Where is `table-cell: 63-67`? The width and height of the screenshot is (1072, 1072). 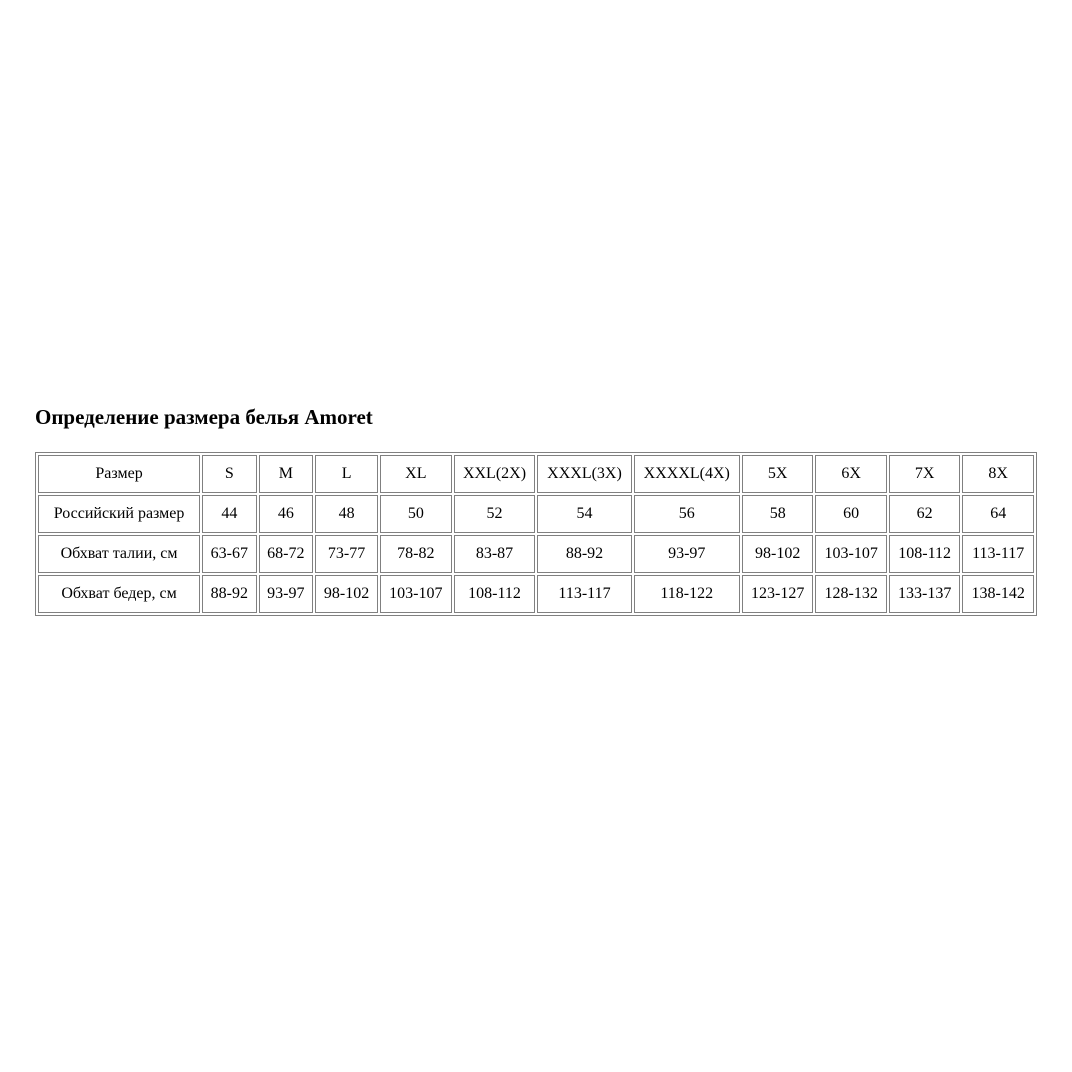 table-cell: 63-67 is located at coordinates (229, 554).